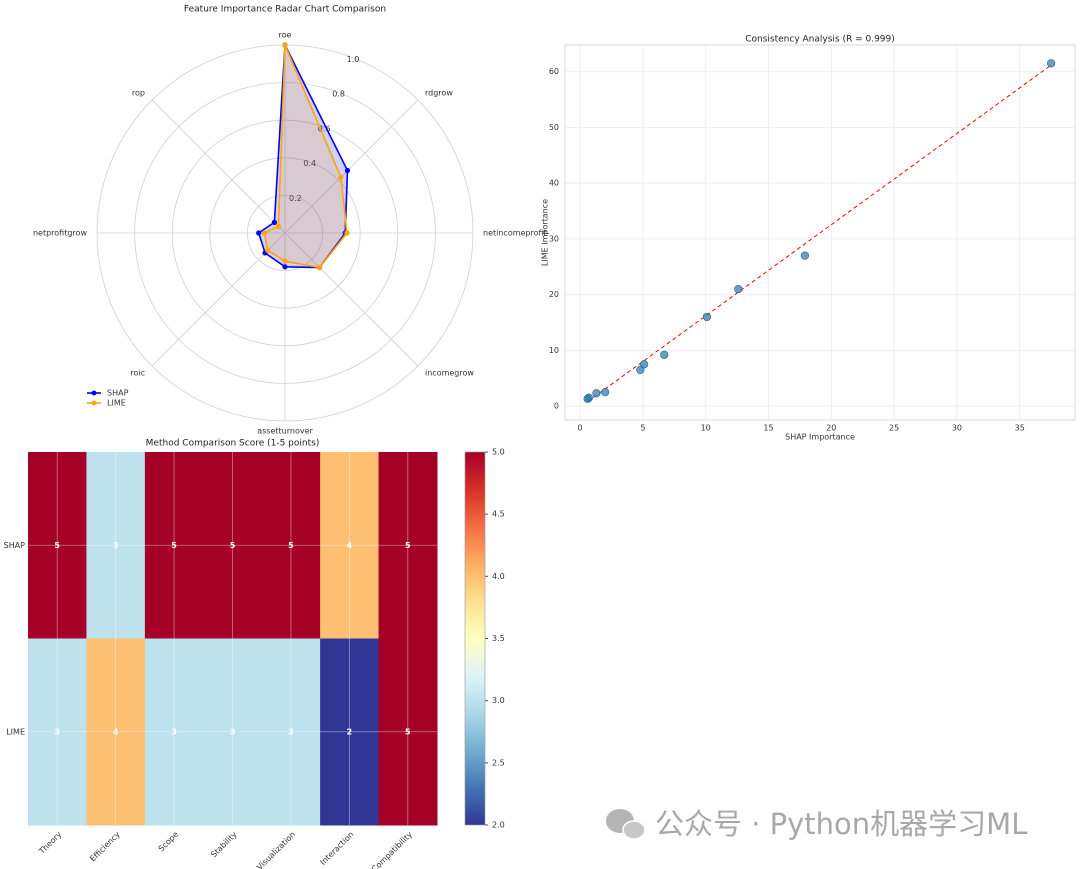 The image size is (1080, 869). Describe the element at coordinates (338, 94) in the screenshot. I see `r-tick-label: 0.8` at that location.